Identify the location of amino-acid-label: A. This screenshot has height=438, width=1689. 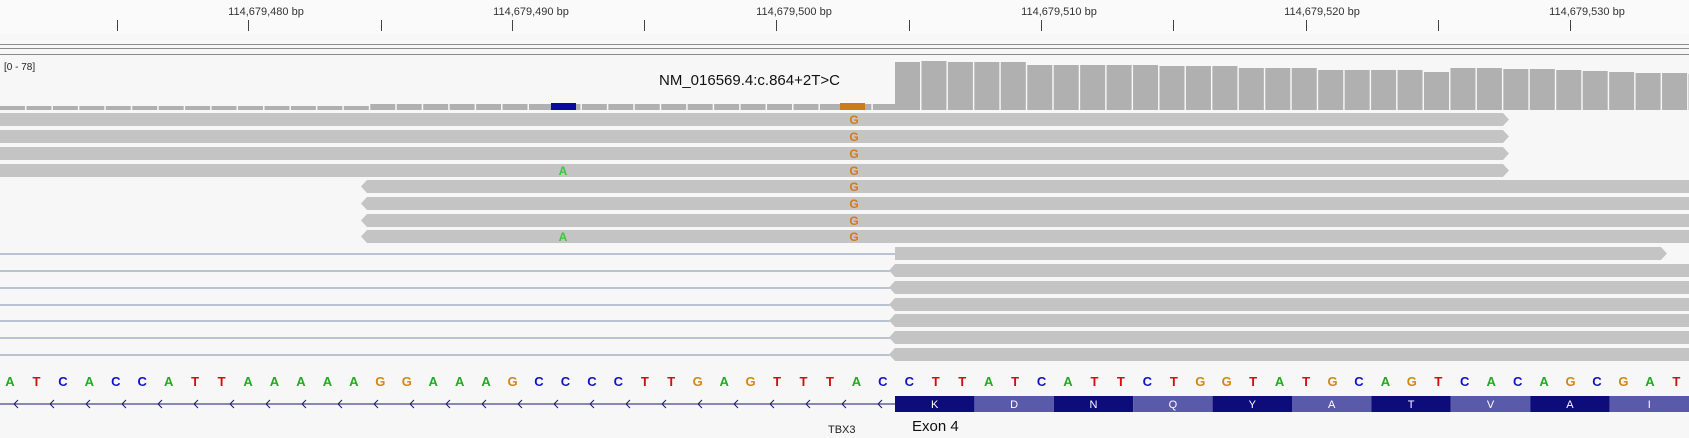
(1570, 405).